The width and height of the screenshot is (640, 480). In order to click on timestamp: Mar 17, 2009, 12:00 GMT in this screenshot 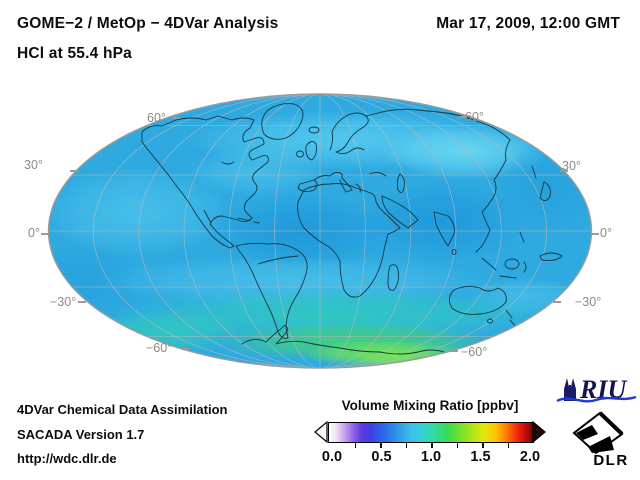, I will do `click(528, 23)`.